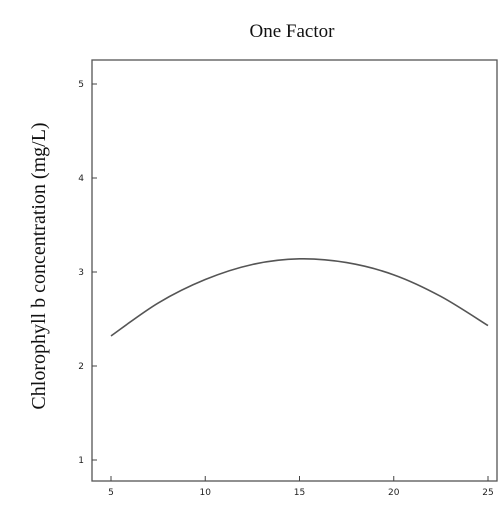 This screenshot has width=498, height=509. Describe the element at coordinates (81, 85) in the screenshot. I see `y-tick-label: 5` at that location.